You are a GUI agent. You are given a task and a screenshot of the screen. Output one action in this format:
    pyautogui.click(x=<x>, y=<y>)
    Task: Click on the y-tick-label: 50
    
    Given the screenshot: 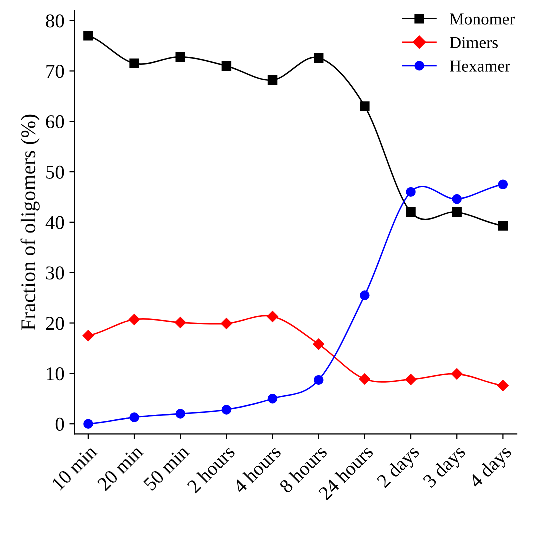 What is the action you would take?
    pyautogui.click(x=55, y=172)
    